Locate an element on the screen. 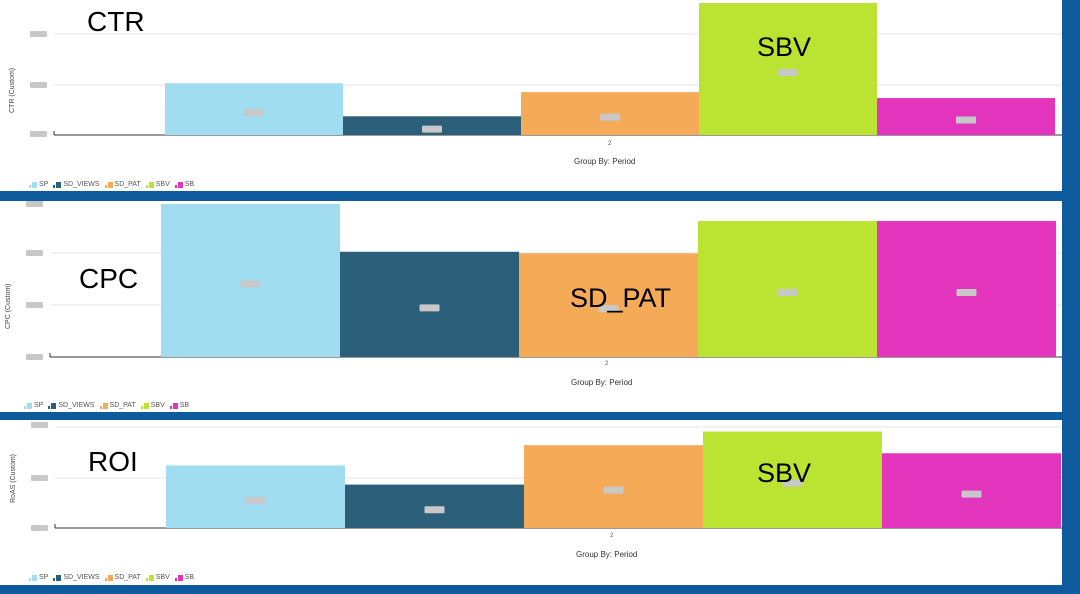  y-axis-label: RoAS (Custom) is located at coordinates (13, 478).